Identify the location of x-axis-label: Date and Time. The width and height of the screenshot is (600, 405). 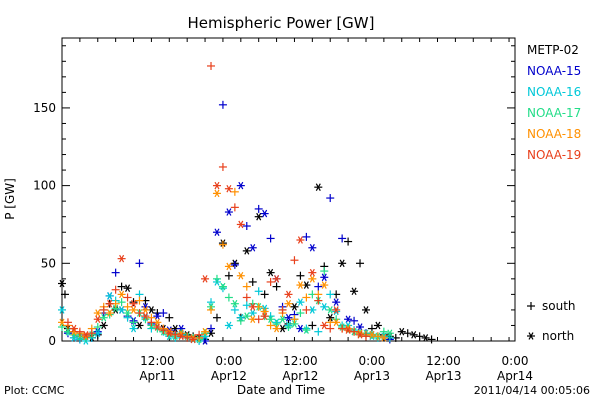
(281, 390).